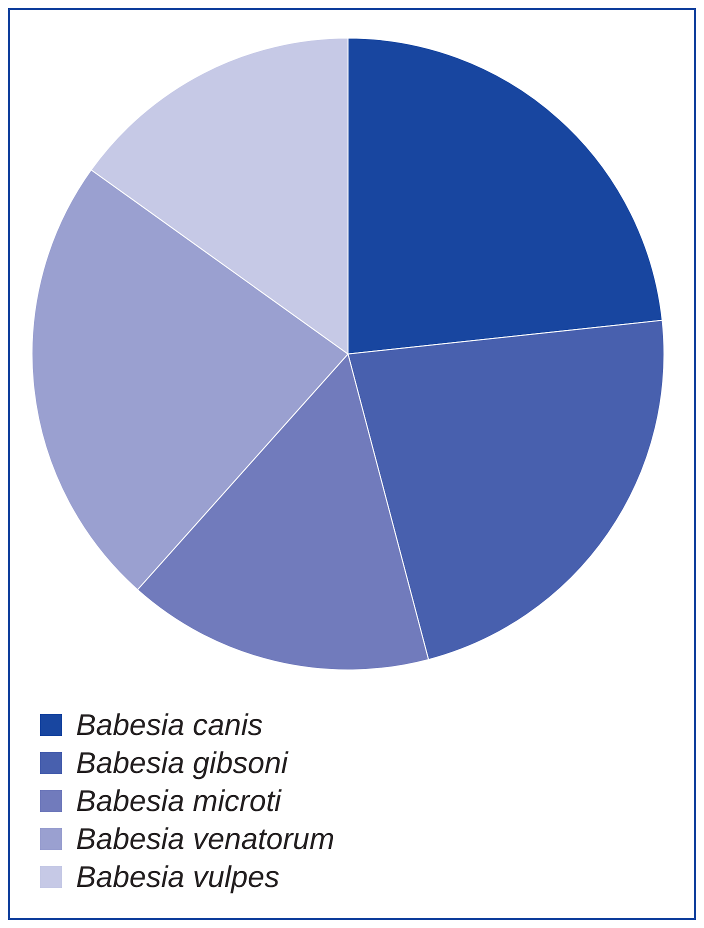 This screenshot has width=704, height=928. I want to click on legend-label: Babesia gibsoni, so click(183, 763).